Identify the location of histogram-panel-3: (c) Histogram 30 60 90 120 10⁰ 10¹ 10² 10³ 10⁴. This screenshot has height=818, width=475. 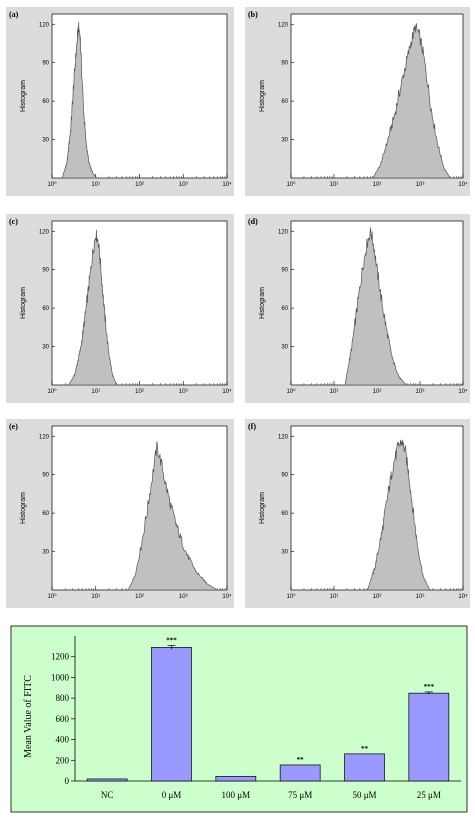
(120, 308).